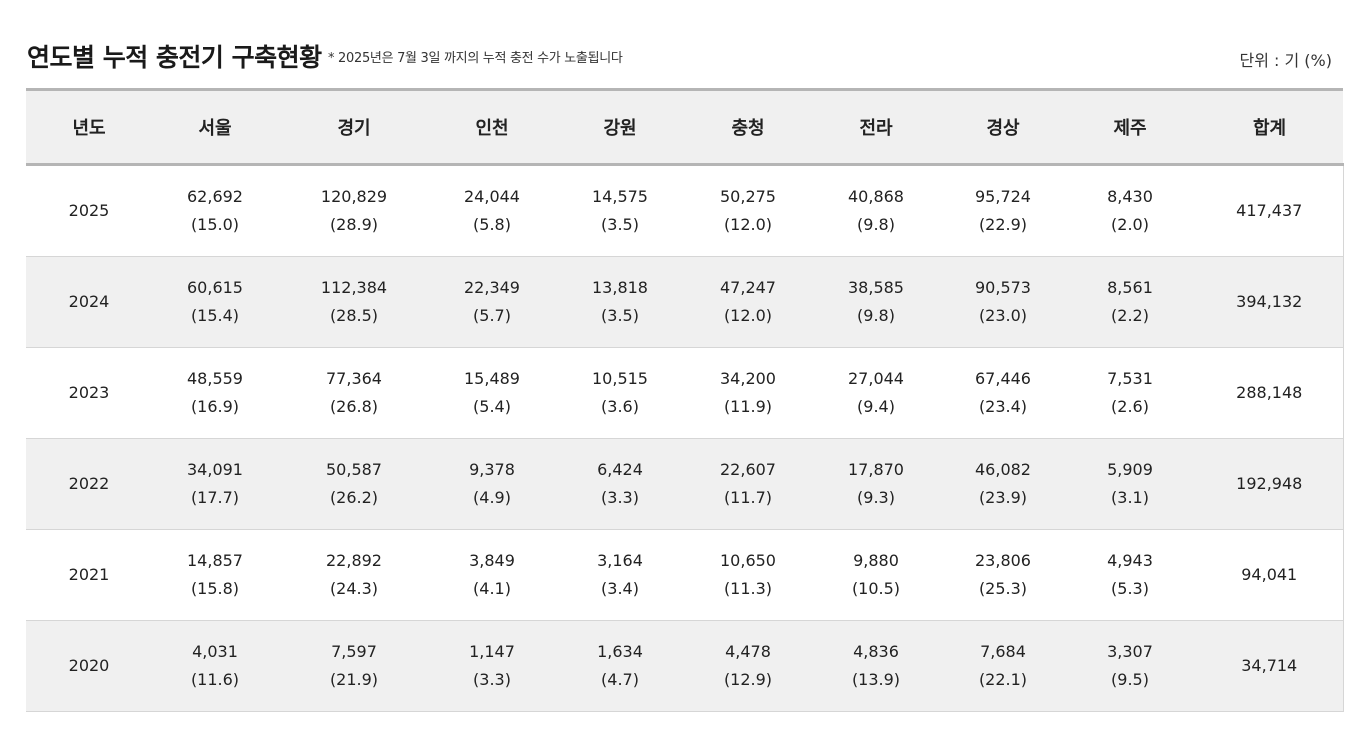  What do you see at coordinates (1130, 469) in the screenshot?
I see `charger-count: 5,909` at bounding box center [1130, 469].